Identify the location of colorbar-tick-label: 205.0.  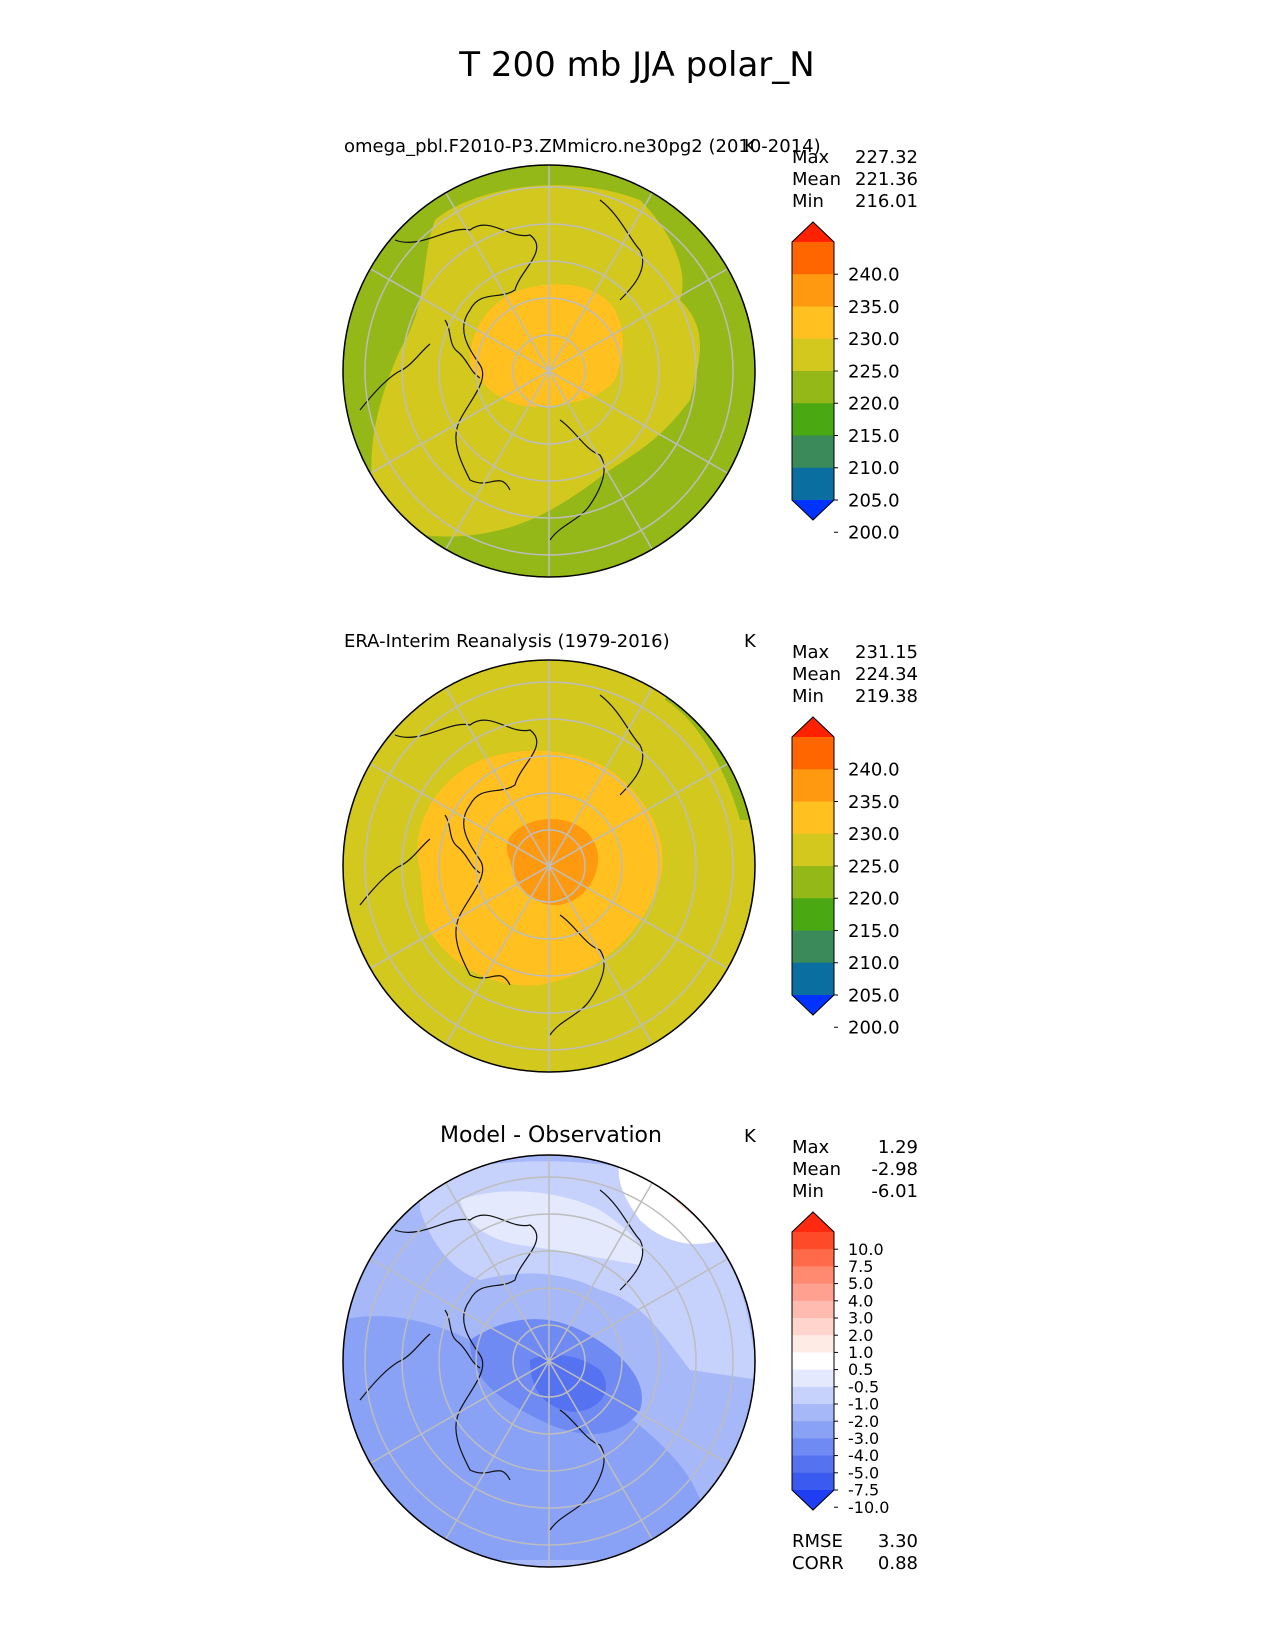
(874, 995).